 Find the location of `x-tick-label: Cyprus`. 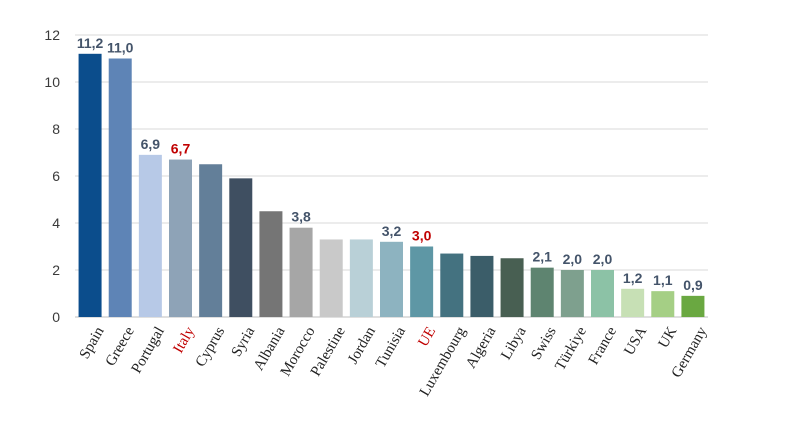

x-tick-label: Cyprus is located at coordinates (211, 347).